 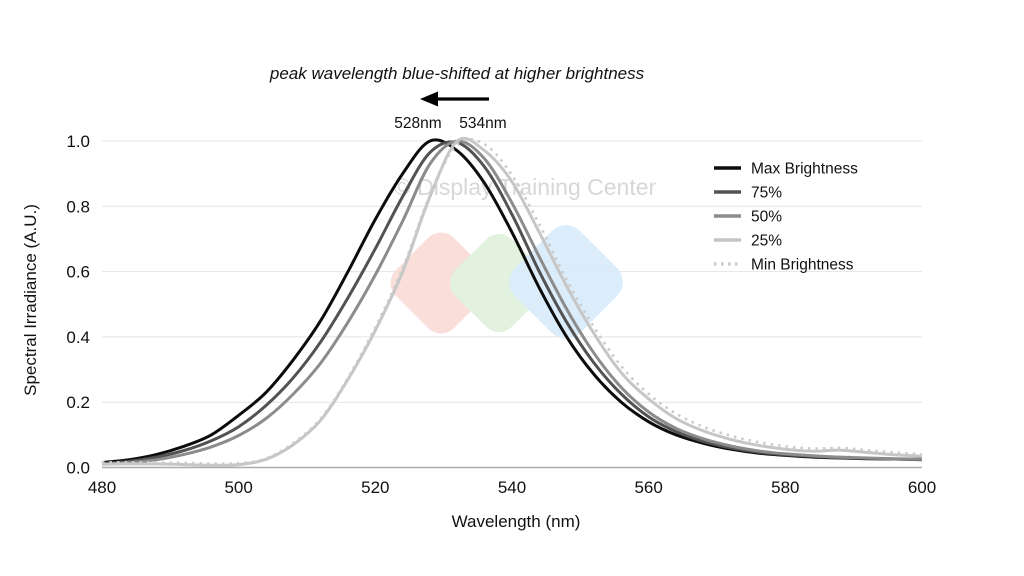 I want to click on legend-item: Max Brightness, so click(x=786, y=169).